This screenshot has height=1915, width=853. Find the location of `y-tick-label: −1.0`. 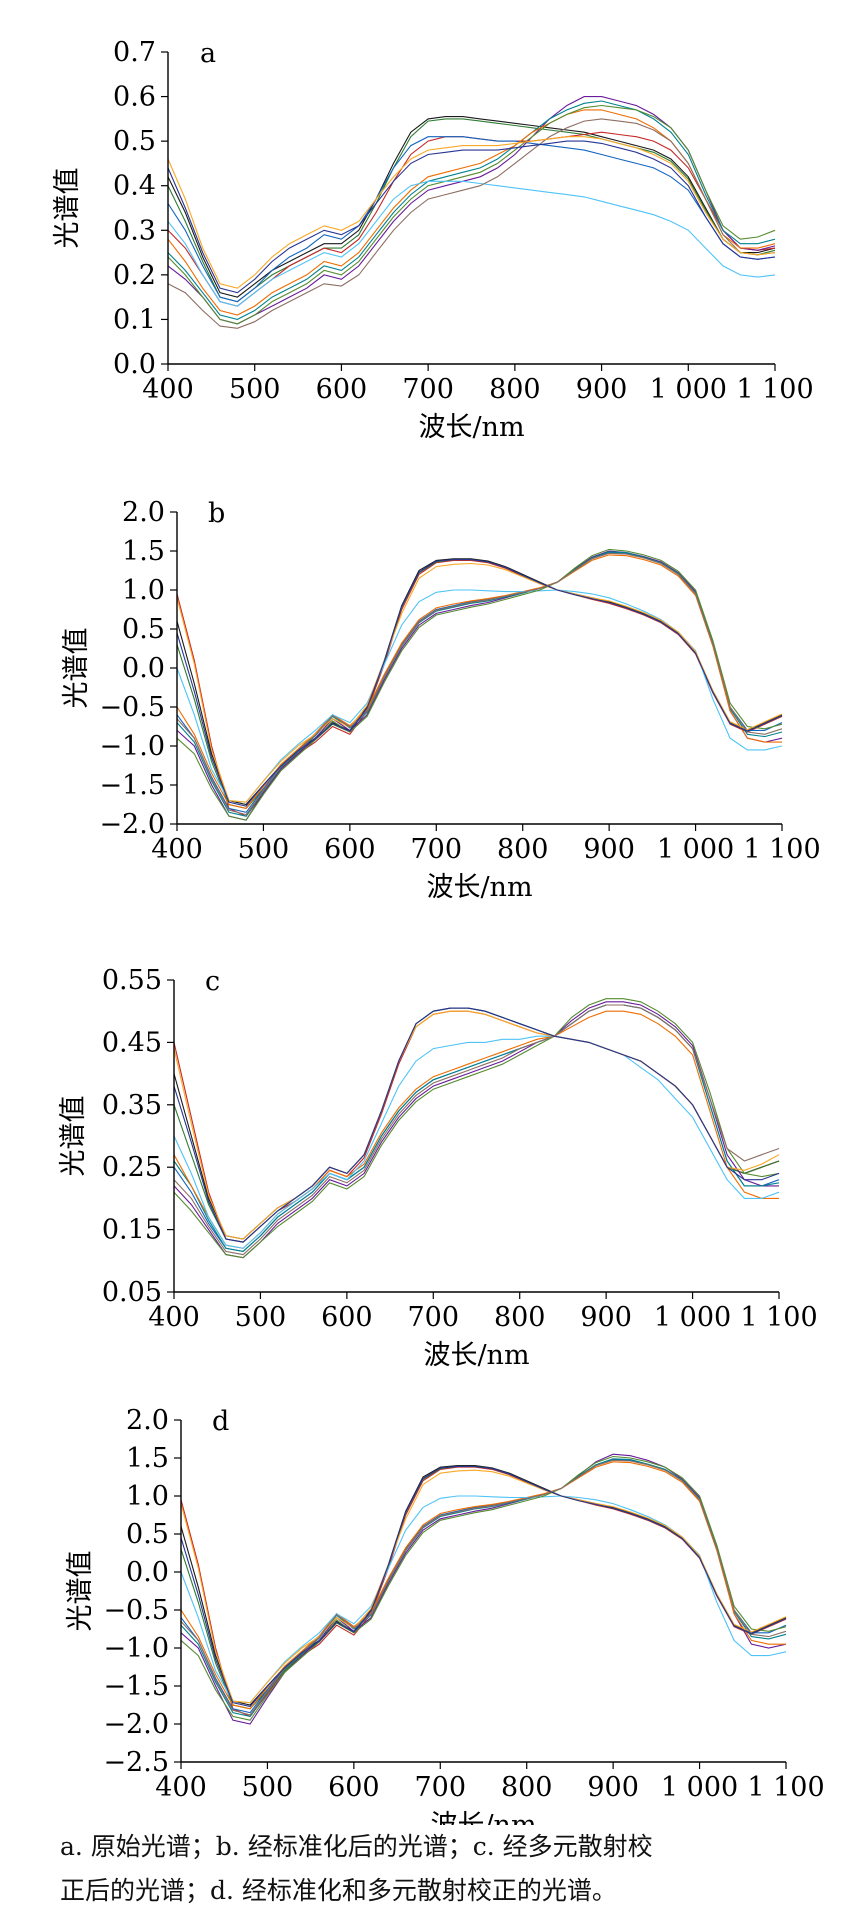

y-tick-label: −1.0 is located at coordinates (136, 1648).